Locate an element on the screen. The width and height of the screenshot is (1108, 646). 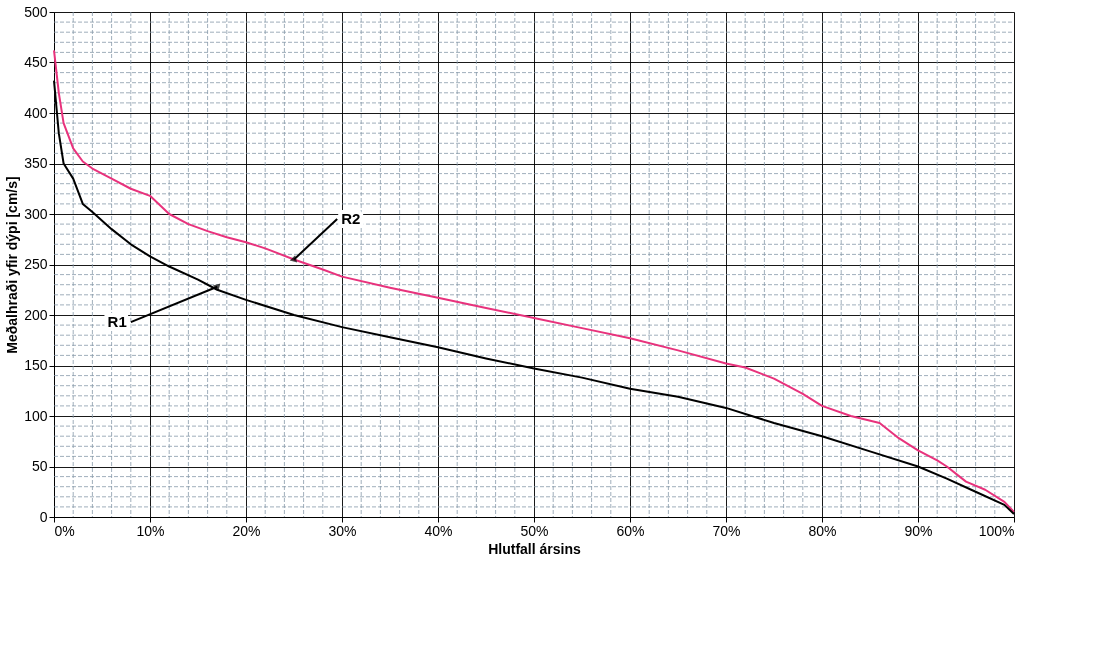
x-tick-label: 0% is located at coordinates (64, 530).